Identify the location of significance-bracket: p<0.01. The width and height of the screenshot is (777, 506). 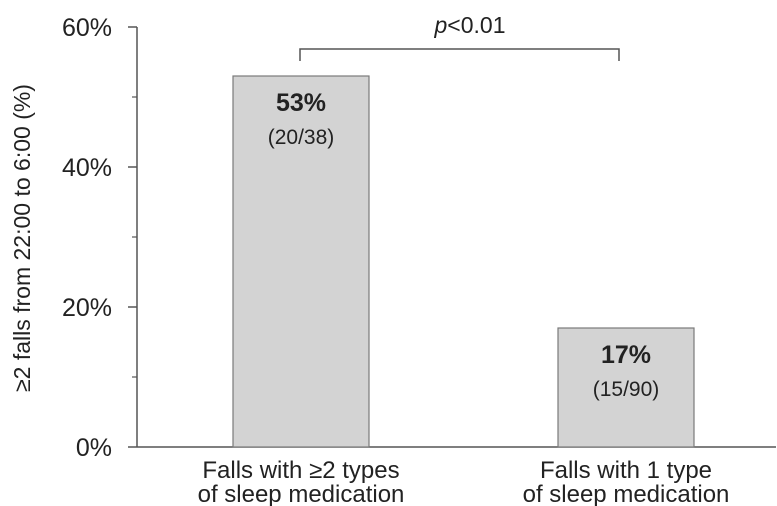
(459, 36).